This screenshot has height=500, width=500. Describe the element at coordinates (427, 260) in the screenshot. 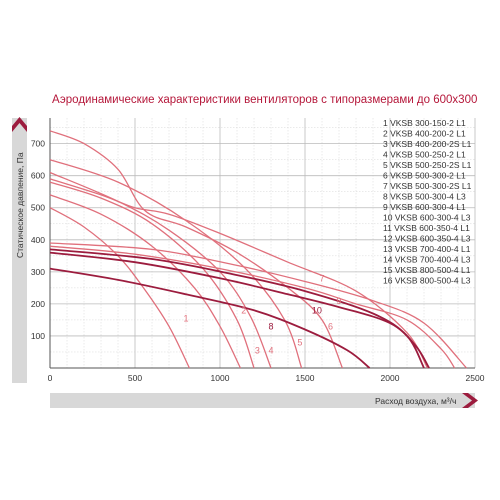

I see `legend-item: 14 VKSB 700-400-4 L3` at that location.